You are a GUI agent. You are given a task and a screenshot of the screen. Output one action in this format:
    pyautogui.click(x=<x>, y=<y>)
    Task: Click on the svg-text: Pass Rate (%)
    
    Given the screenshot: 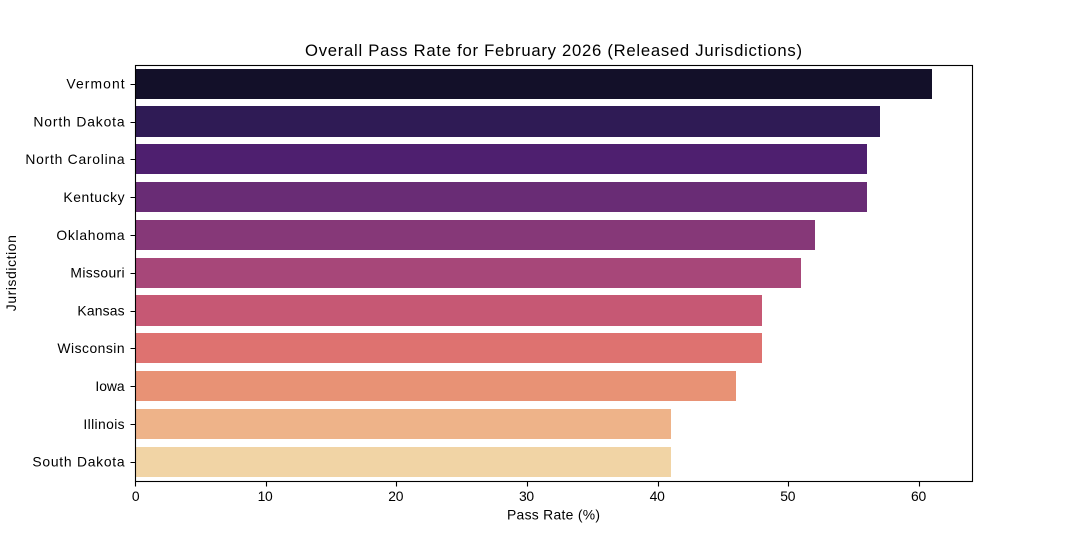 What is the action you would take?
    pyautogui.click(x=553, y=515)
    